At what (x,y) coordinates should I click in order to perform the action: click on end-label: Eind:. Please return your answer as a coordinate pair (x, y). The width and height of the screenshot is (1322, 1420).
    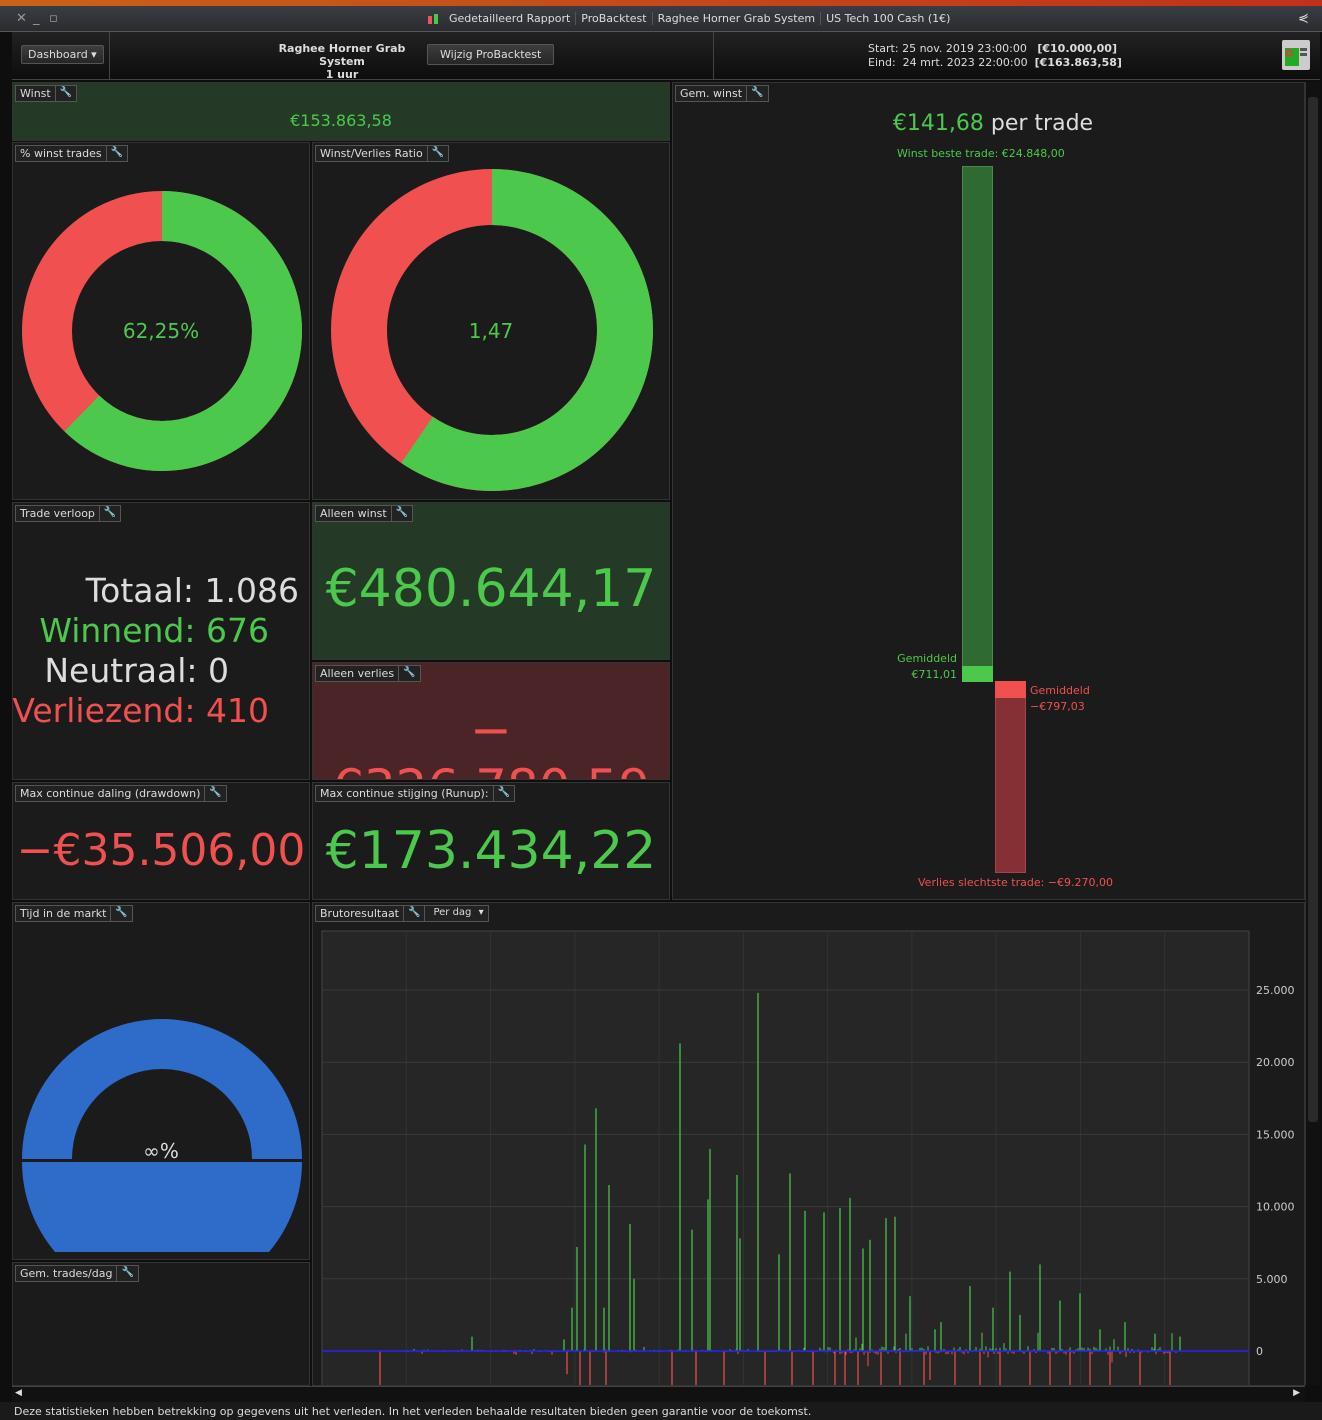
    Looking at the image, I should click on (882, 62).